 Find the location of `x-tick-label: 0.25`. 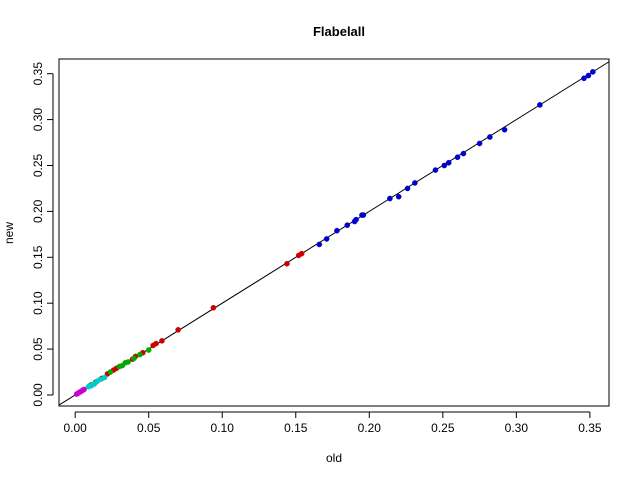

x-tick-label: 0.25 is located at coordinates (443, 428).